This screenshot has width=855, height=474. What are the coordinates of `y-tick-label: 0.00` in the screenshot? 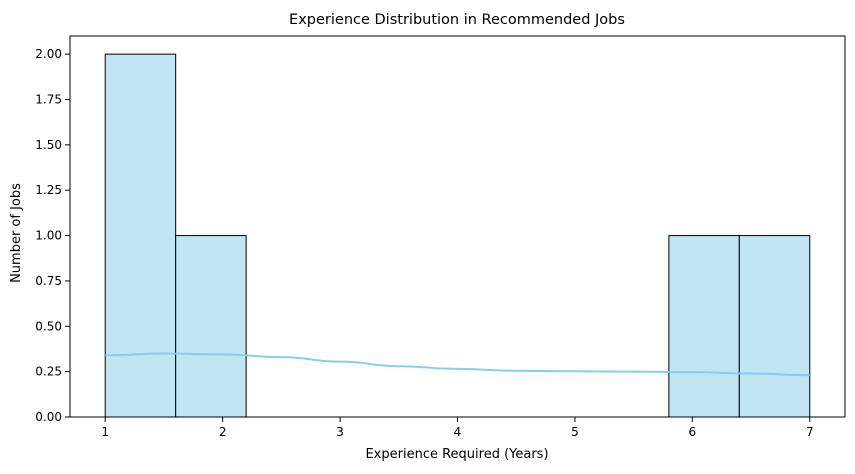 It's located at (48, 417).